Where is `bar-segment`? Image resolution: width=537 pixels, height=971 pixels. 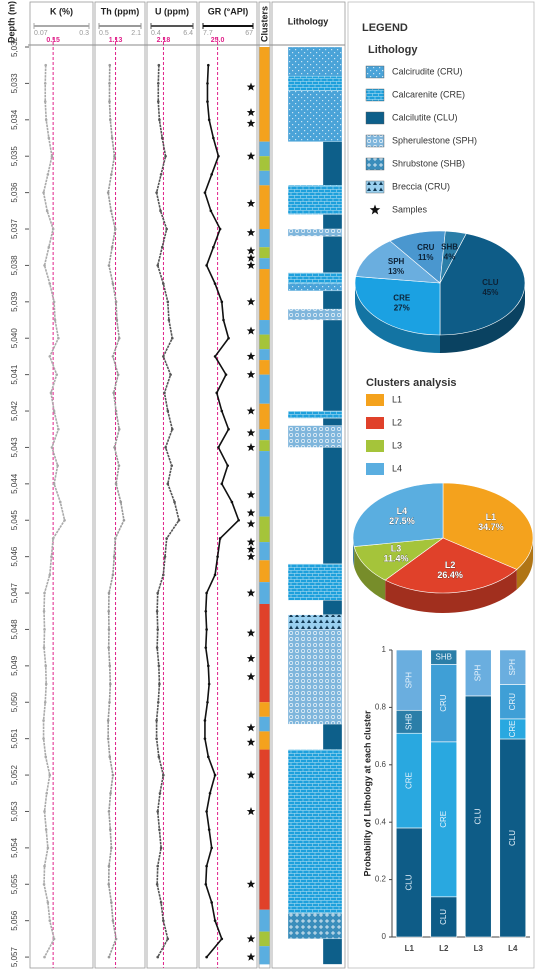 bar-segment is located at coordinates (478, 673).